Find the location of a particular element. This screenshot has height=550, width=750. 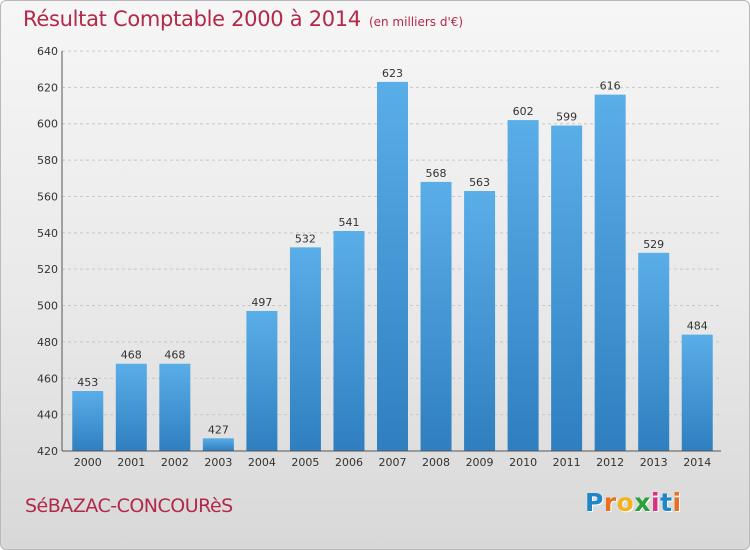

title-text: Résultat Comptable 2000 à 2014 is located at coordinates (192, 19).